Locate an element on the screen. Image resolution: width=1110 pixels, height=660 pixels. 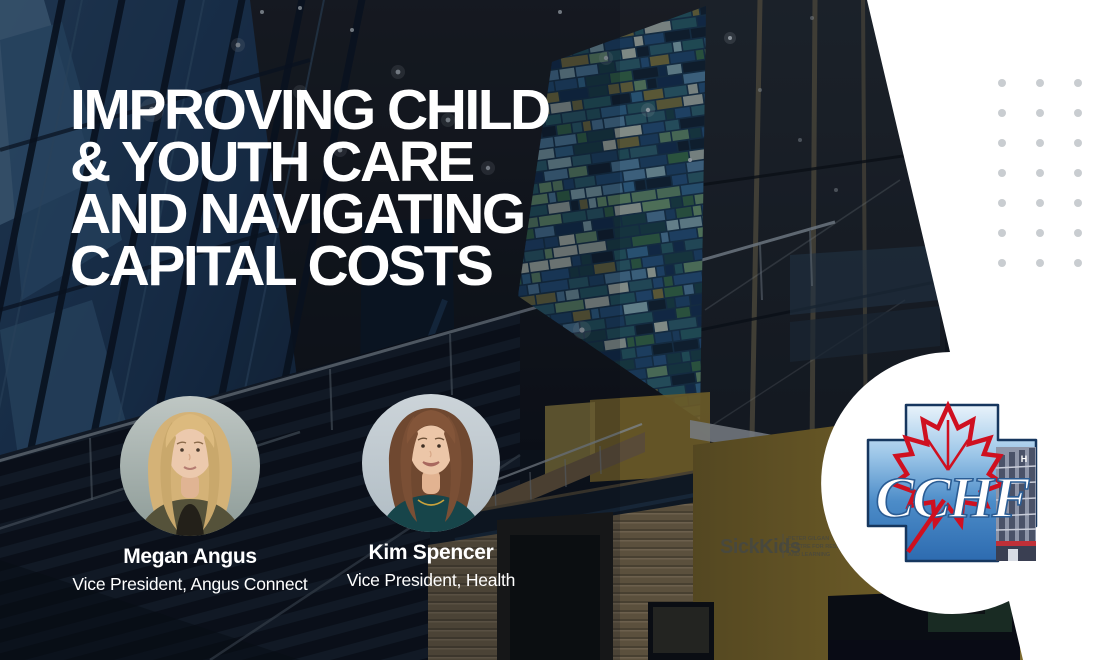
cchf-logo: H CCHF is located at coordinates (952, 481).